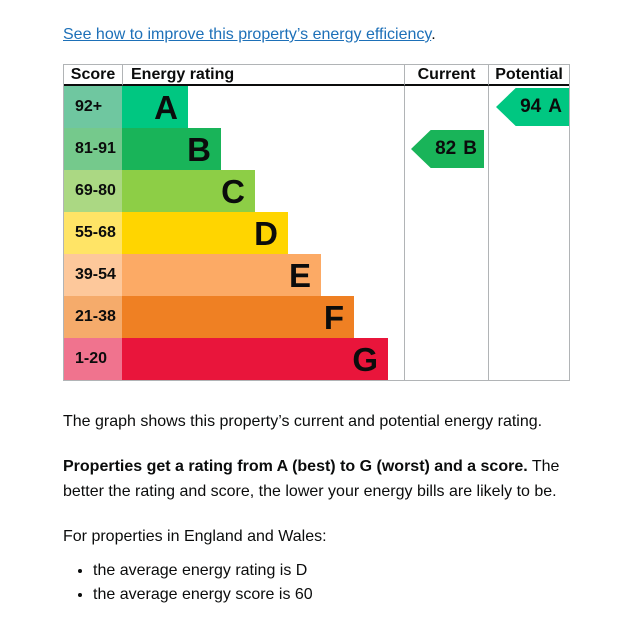 The width and height of the screenshot is (624, 636). I want to click on header-energy-rating: Energy rating, so click(263, 75).